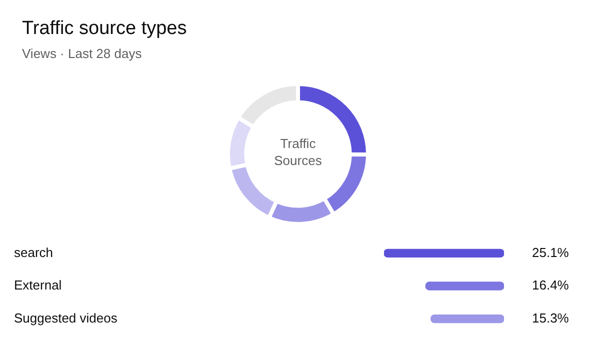 The height and width of the screenshot is (346, 599). What do you see at coordinates (82, 53) in the screenshot?
I see `text: Views · Last 28 days` at bounding box center [82, 53].